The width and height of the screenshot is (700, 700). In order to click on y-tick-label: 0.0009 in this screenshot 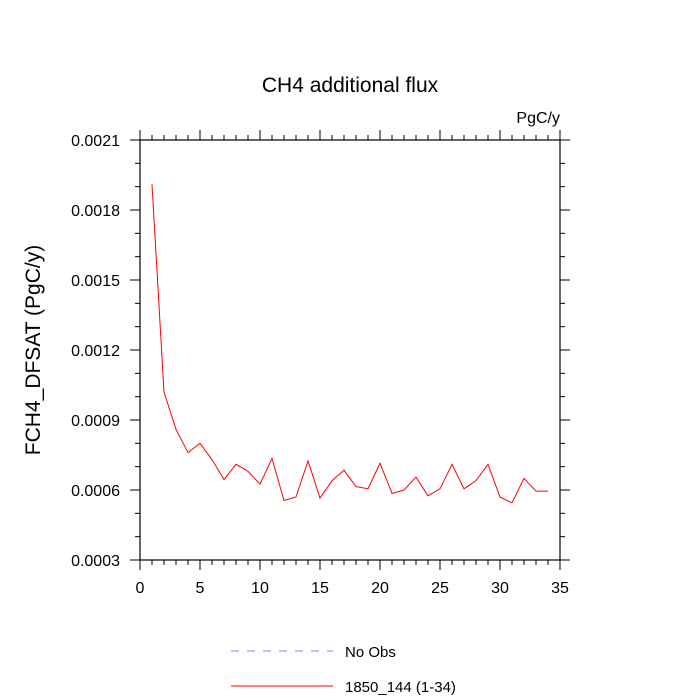, I will do `click(95, 421)`.